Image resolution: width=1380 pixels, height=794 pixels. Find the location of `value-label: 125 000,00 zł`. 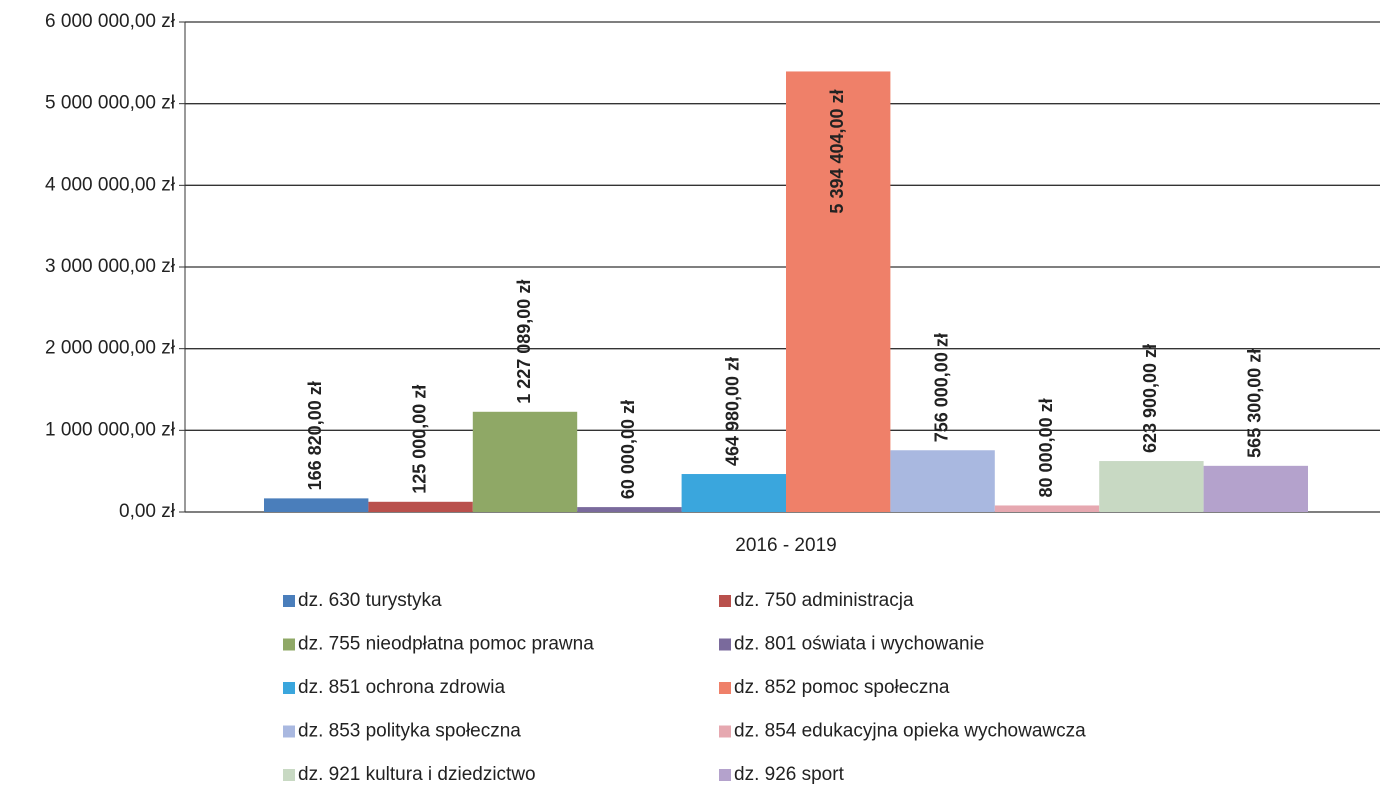

value-label: 125 000,00 zł is located at coordinates (419, 439).